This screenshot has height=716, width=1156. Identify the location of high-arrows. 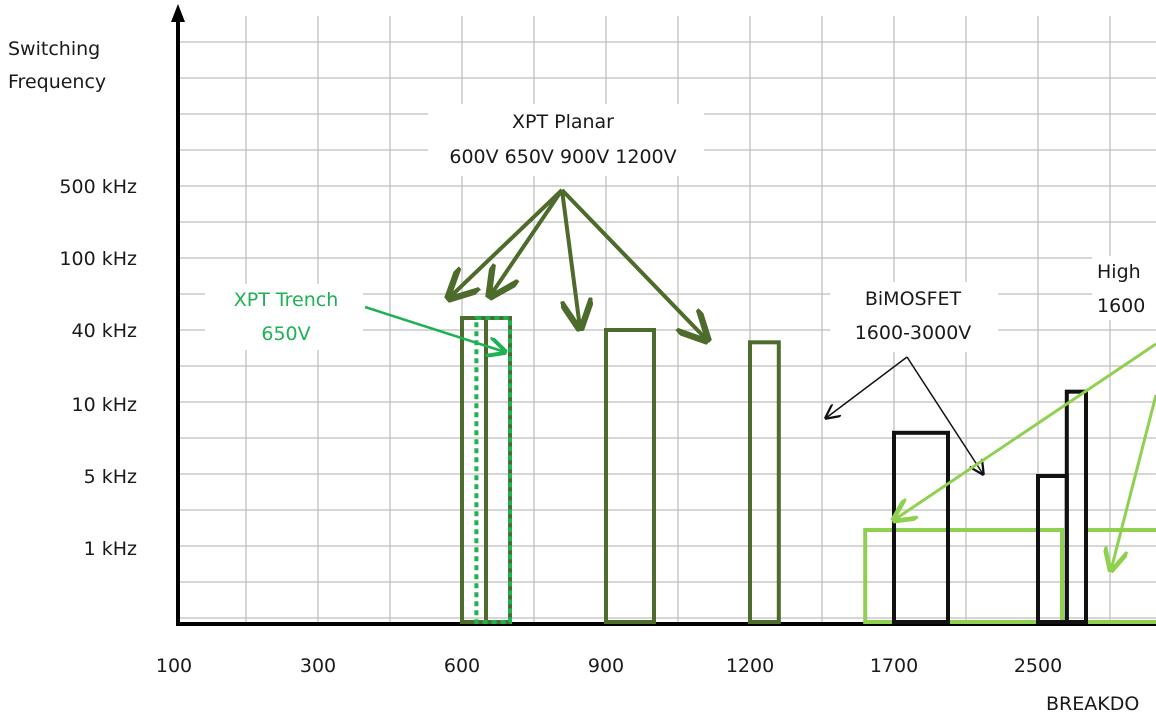
(1025, 456).